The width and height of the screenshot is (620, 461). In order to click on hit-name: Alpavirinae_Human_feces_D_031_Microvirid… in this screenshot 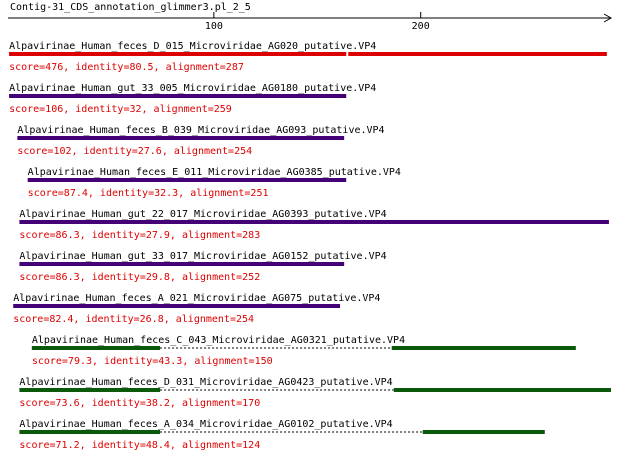, I will do `click(205, 382)`.